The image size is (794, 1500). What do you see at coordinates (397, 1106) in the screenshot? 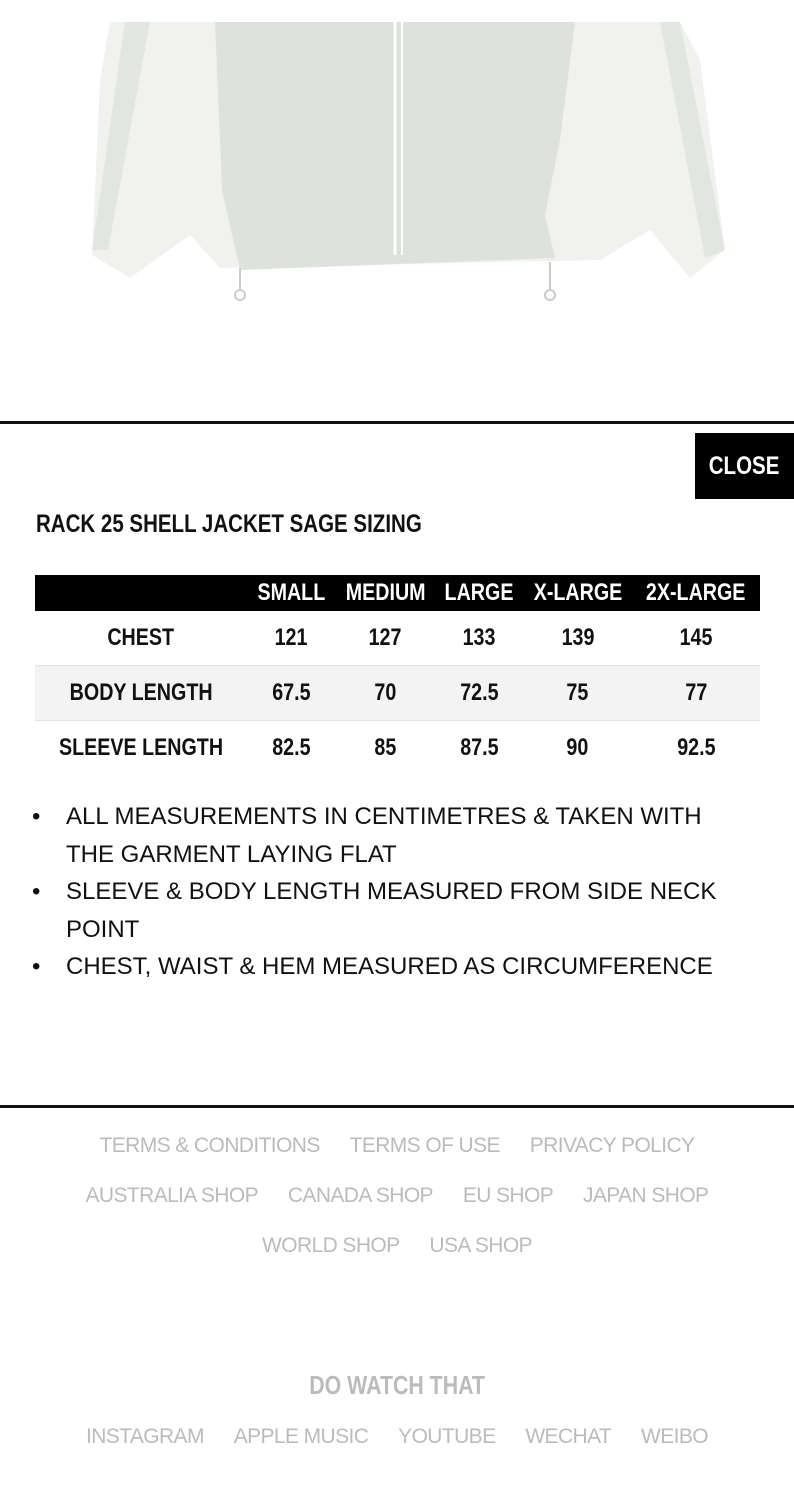
I see `footer-divider` at bounding box center [397, 1106].